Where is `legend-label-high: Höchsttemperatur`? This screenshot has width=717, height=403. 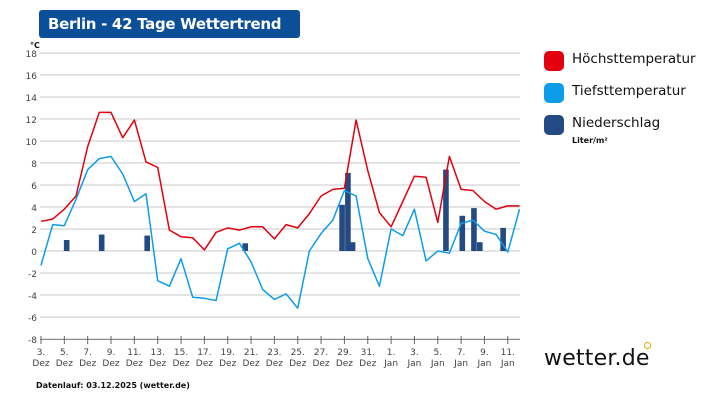
legend-label-high: Höchsttemperatur is located at coordinates (634, 59).